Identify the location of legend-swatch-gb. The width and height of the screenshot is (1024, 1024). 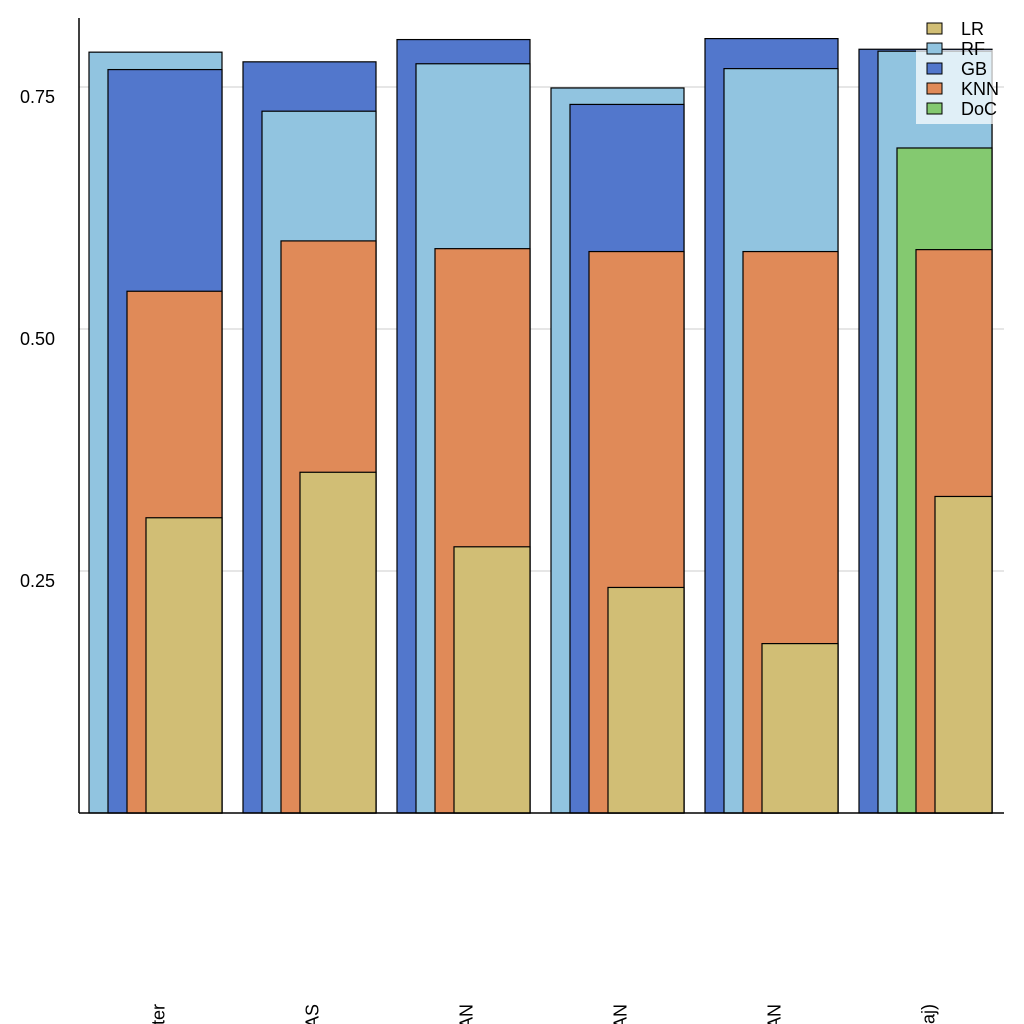
(934, 68).